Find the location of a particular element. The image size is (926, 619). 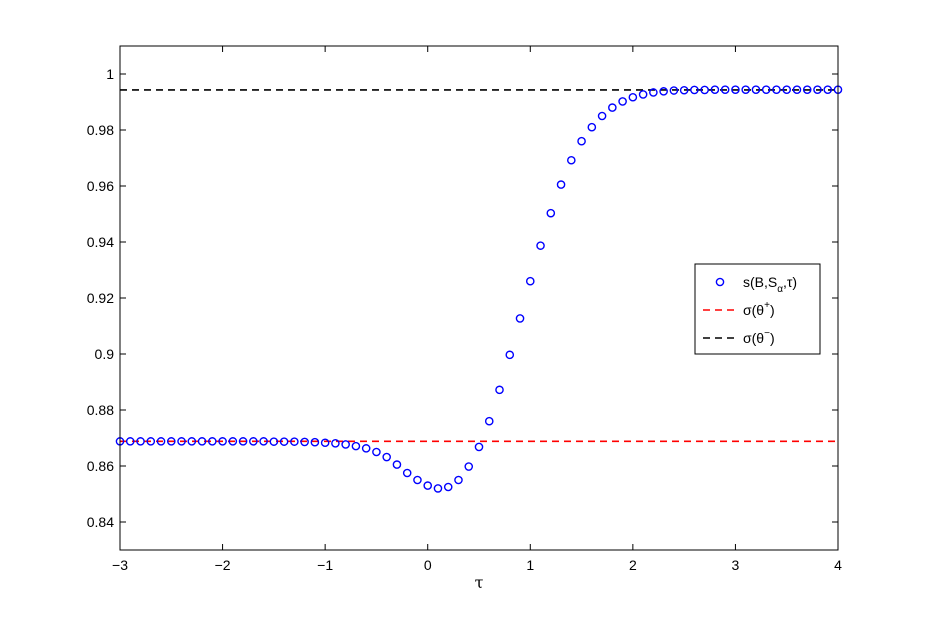

x-axis-label: τ is located at coordinates (479, 582).